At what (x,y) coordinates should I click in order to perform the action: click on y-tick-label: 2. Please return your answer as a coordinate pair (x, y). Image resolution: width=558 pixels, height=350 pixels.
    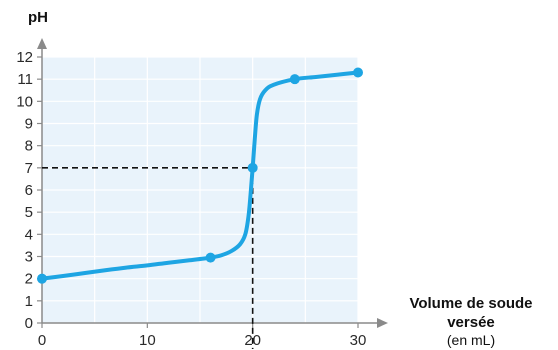
    Looking at the image, I should click on (29, 279).